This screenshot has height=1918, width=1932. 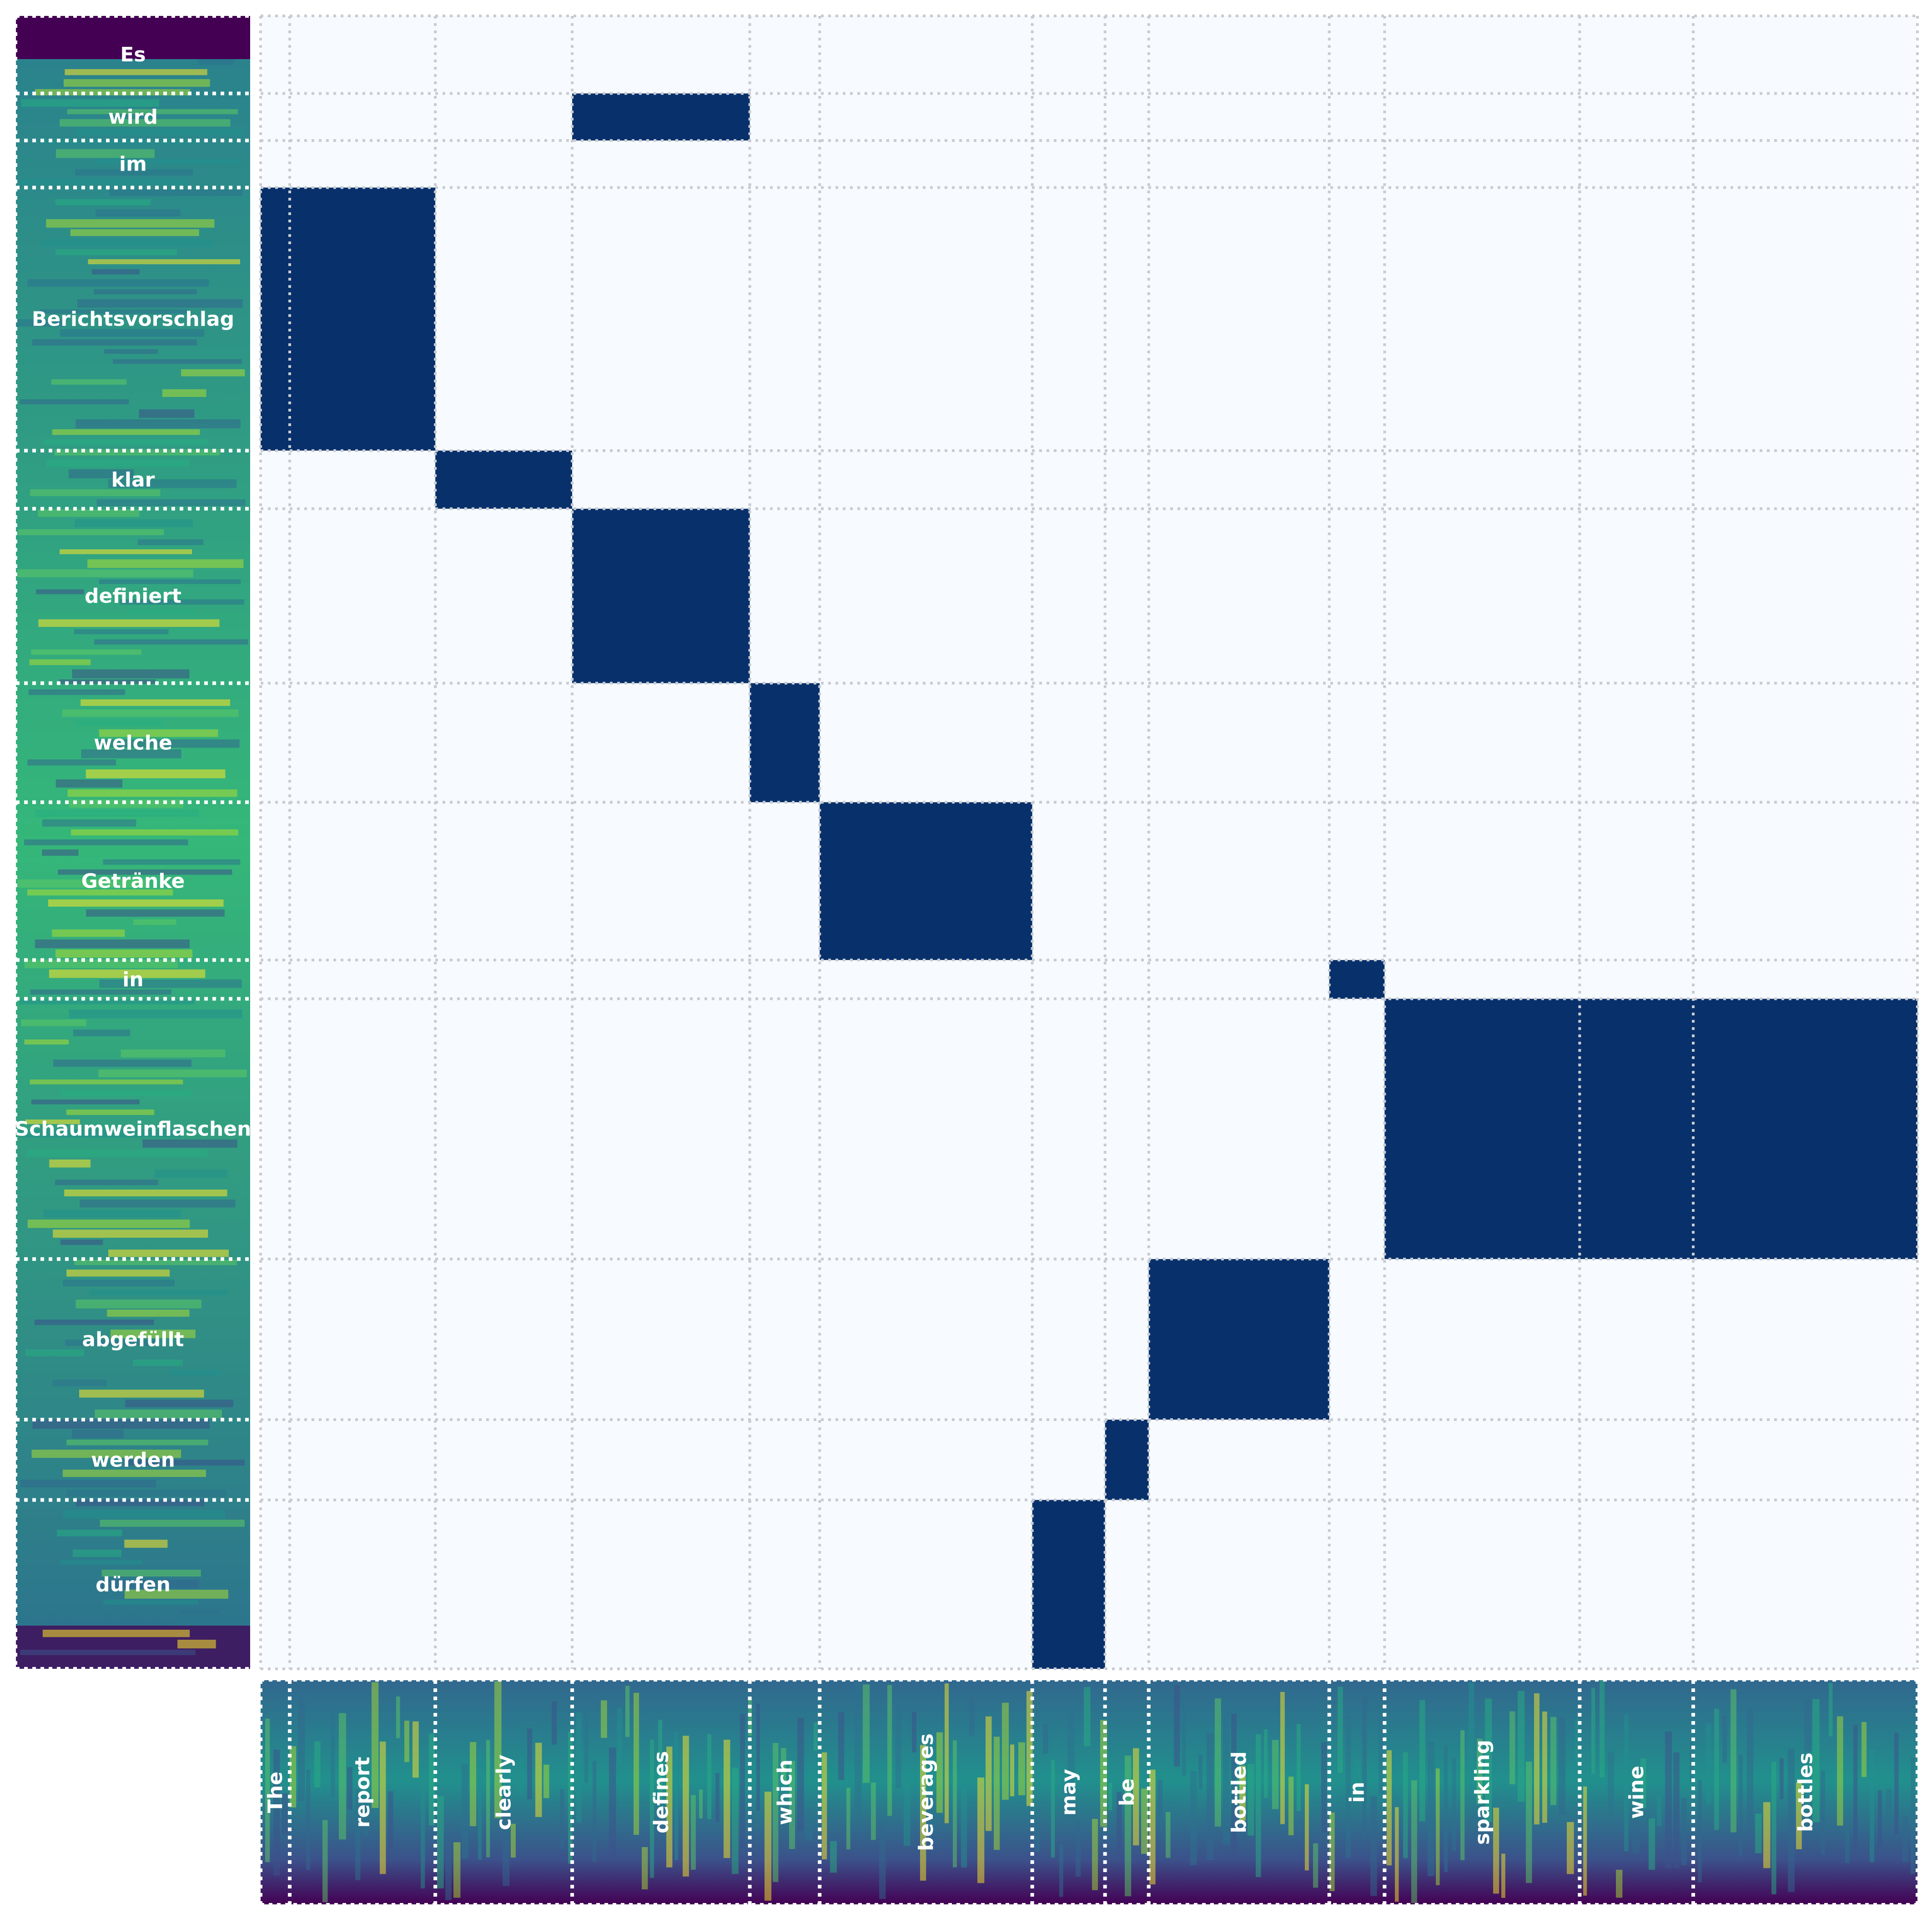 What do you see at coordinates (132, 980) in the screenshot?
I see `source-word-label-in: in` at bounding box center [132, 980].